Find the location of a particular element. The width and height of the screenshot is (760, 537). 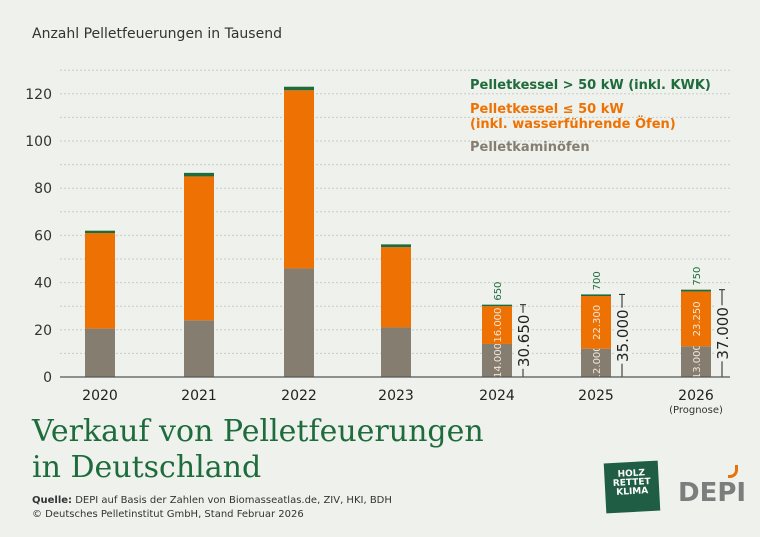

x-tick-label: 2026 is located at coordinates (696, 396).